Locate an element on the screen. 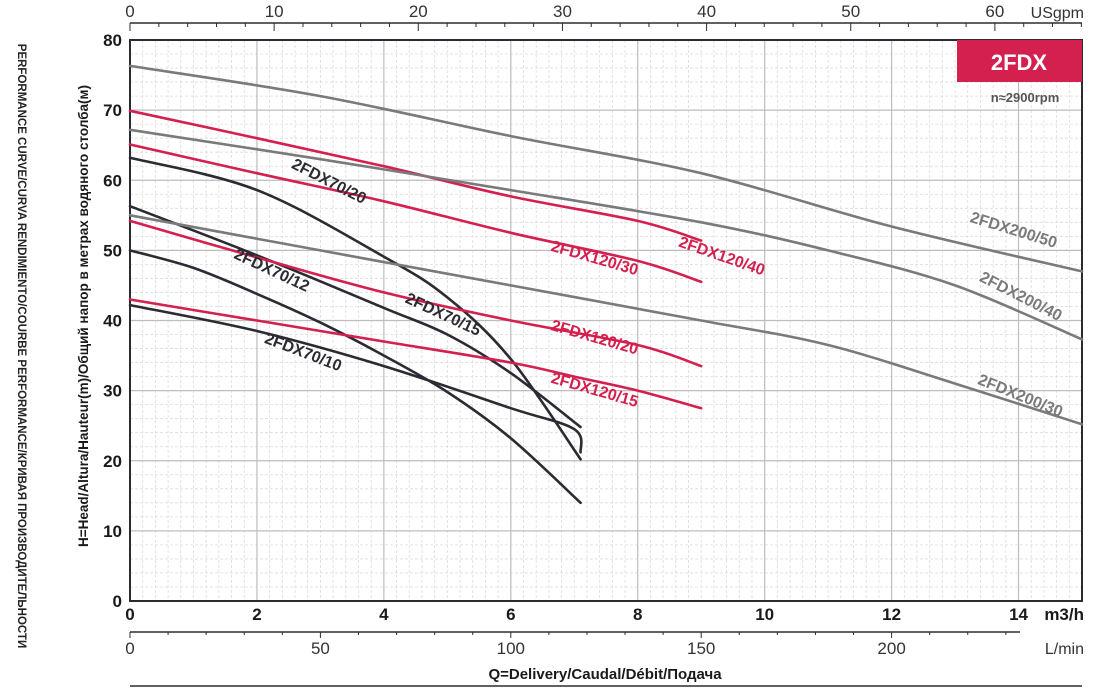 This screenshot has height=693, width=1093. x-tick-label: 14 is located at coordinates (1018, 614).